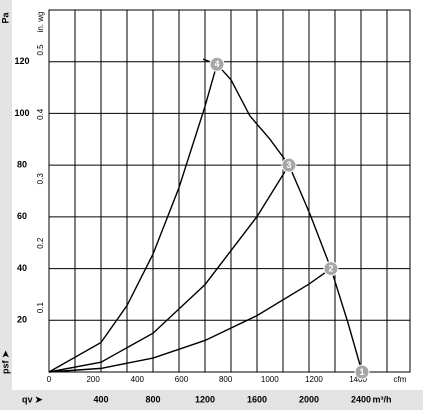 The width and height of the screenshot is (423, 419). I want to click on point-label: 3, so click(288, 165).